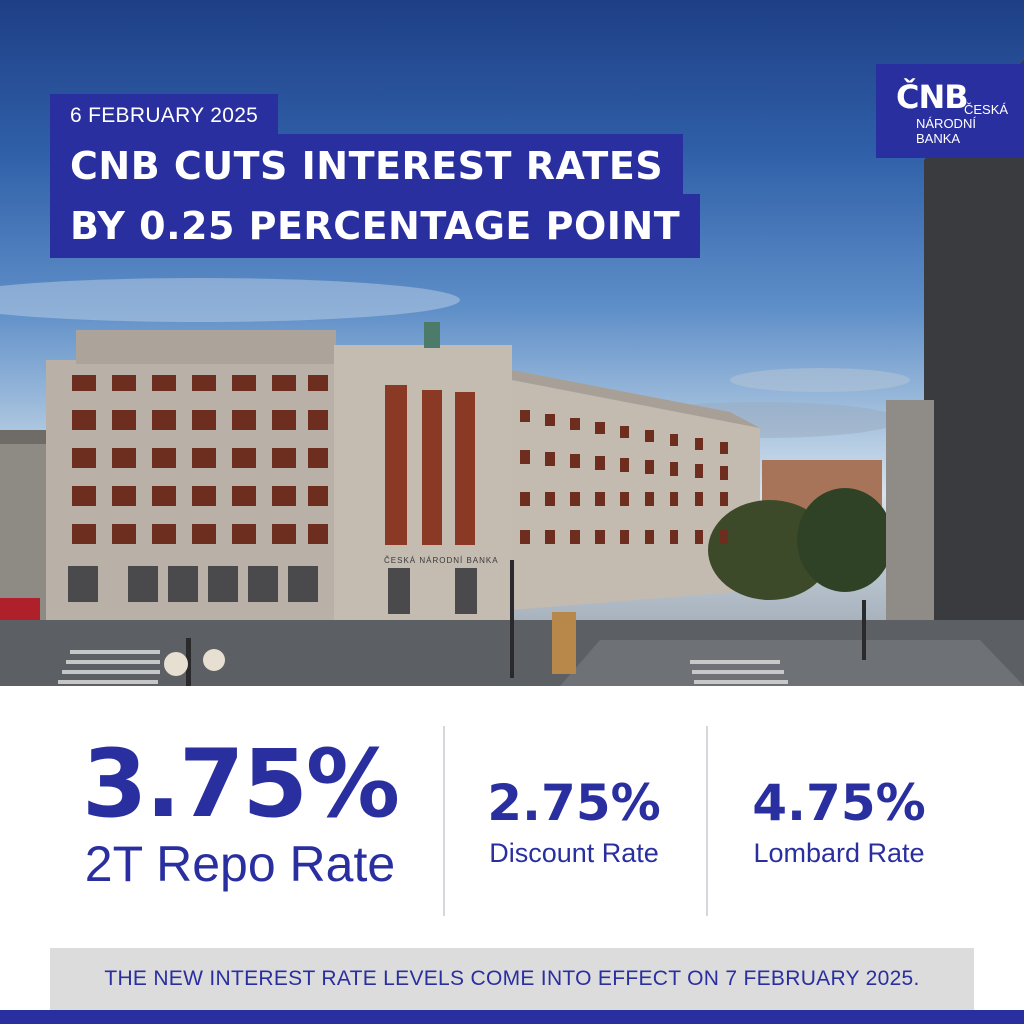  I want to click on repo-rate-value: 3.75%, so click(240, 784).